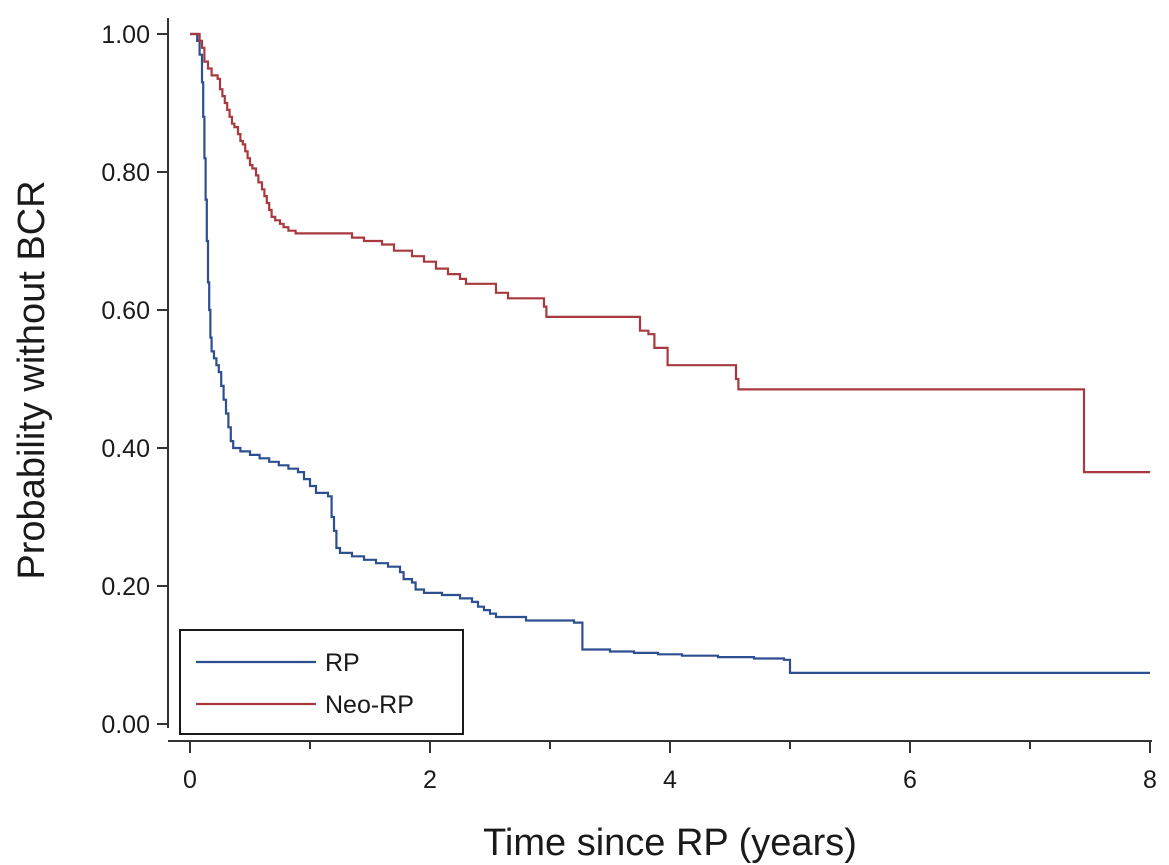 The image size is (1169, 865). Describe the element at coordinates (125, 587) in the screenshot. I see `y-tick-label: 0.20` at that location.